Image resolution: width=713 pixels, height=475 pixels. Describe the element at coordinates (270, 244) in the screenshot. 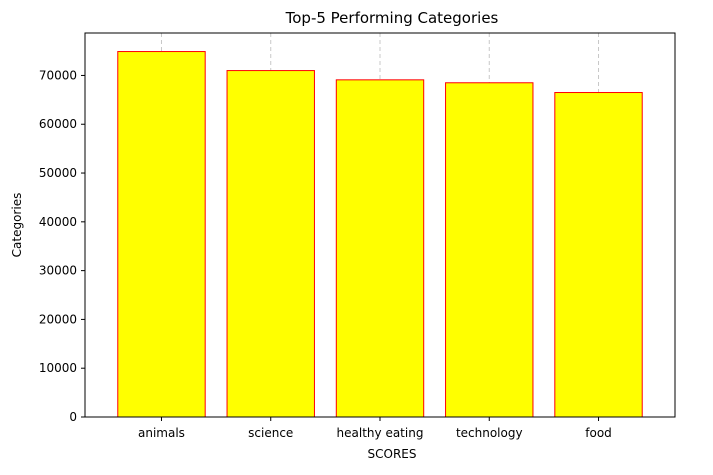

I see `bar-science` at that location.